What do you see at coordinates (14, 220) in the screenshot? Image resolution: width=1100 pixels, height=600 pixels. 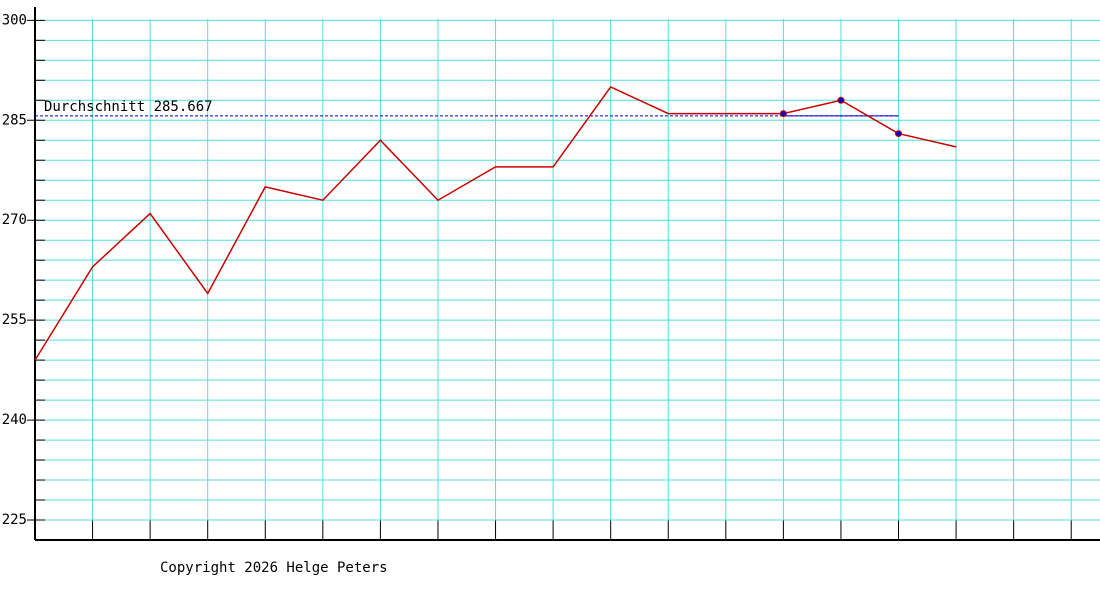 I see `y-tick-label: 270` at bounding box center [14, 220].